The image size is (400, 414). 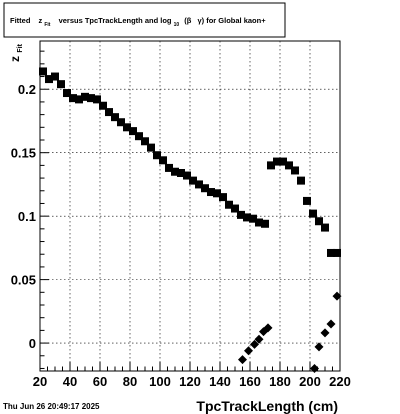 I want to click on title-box, so click(x=144, y=20).